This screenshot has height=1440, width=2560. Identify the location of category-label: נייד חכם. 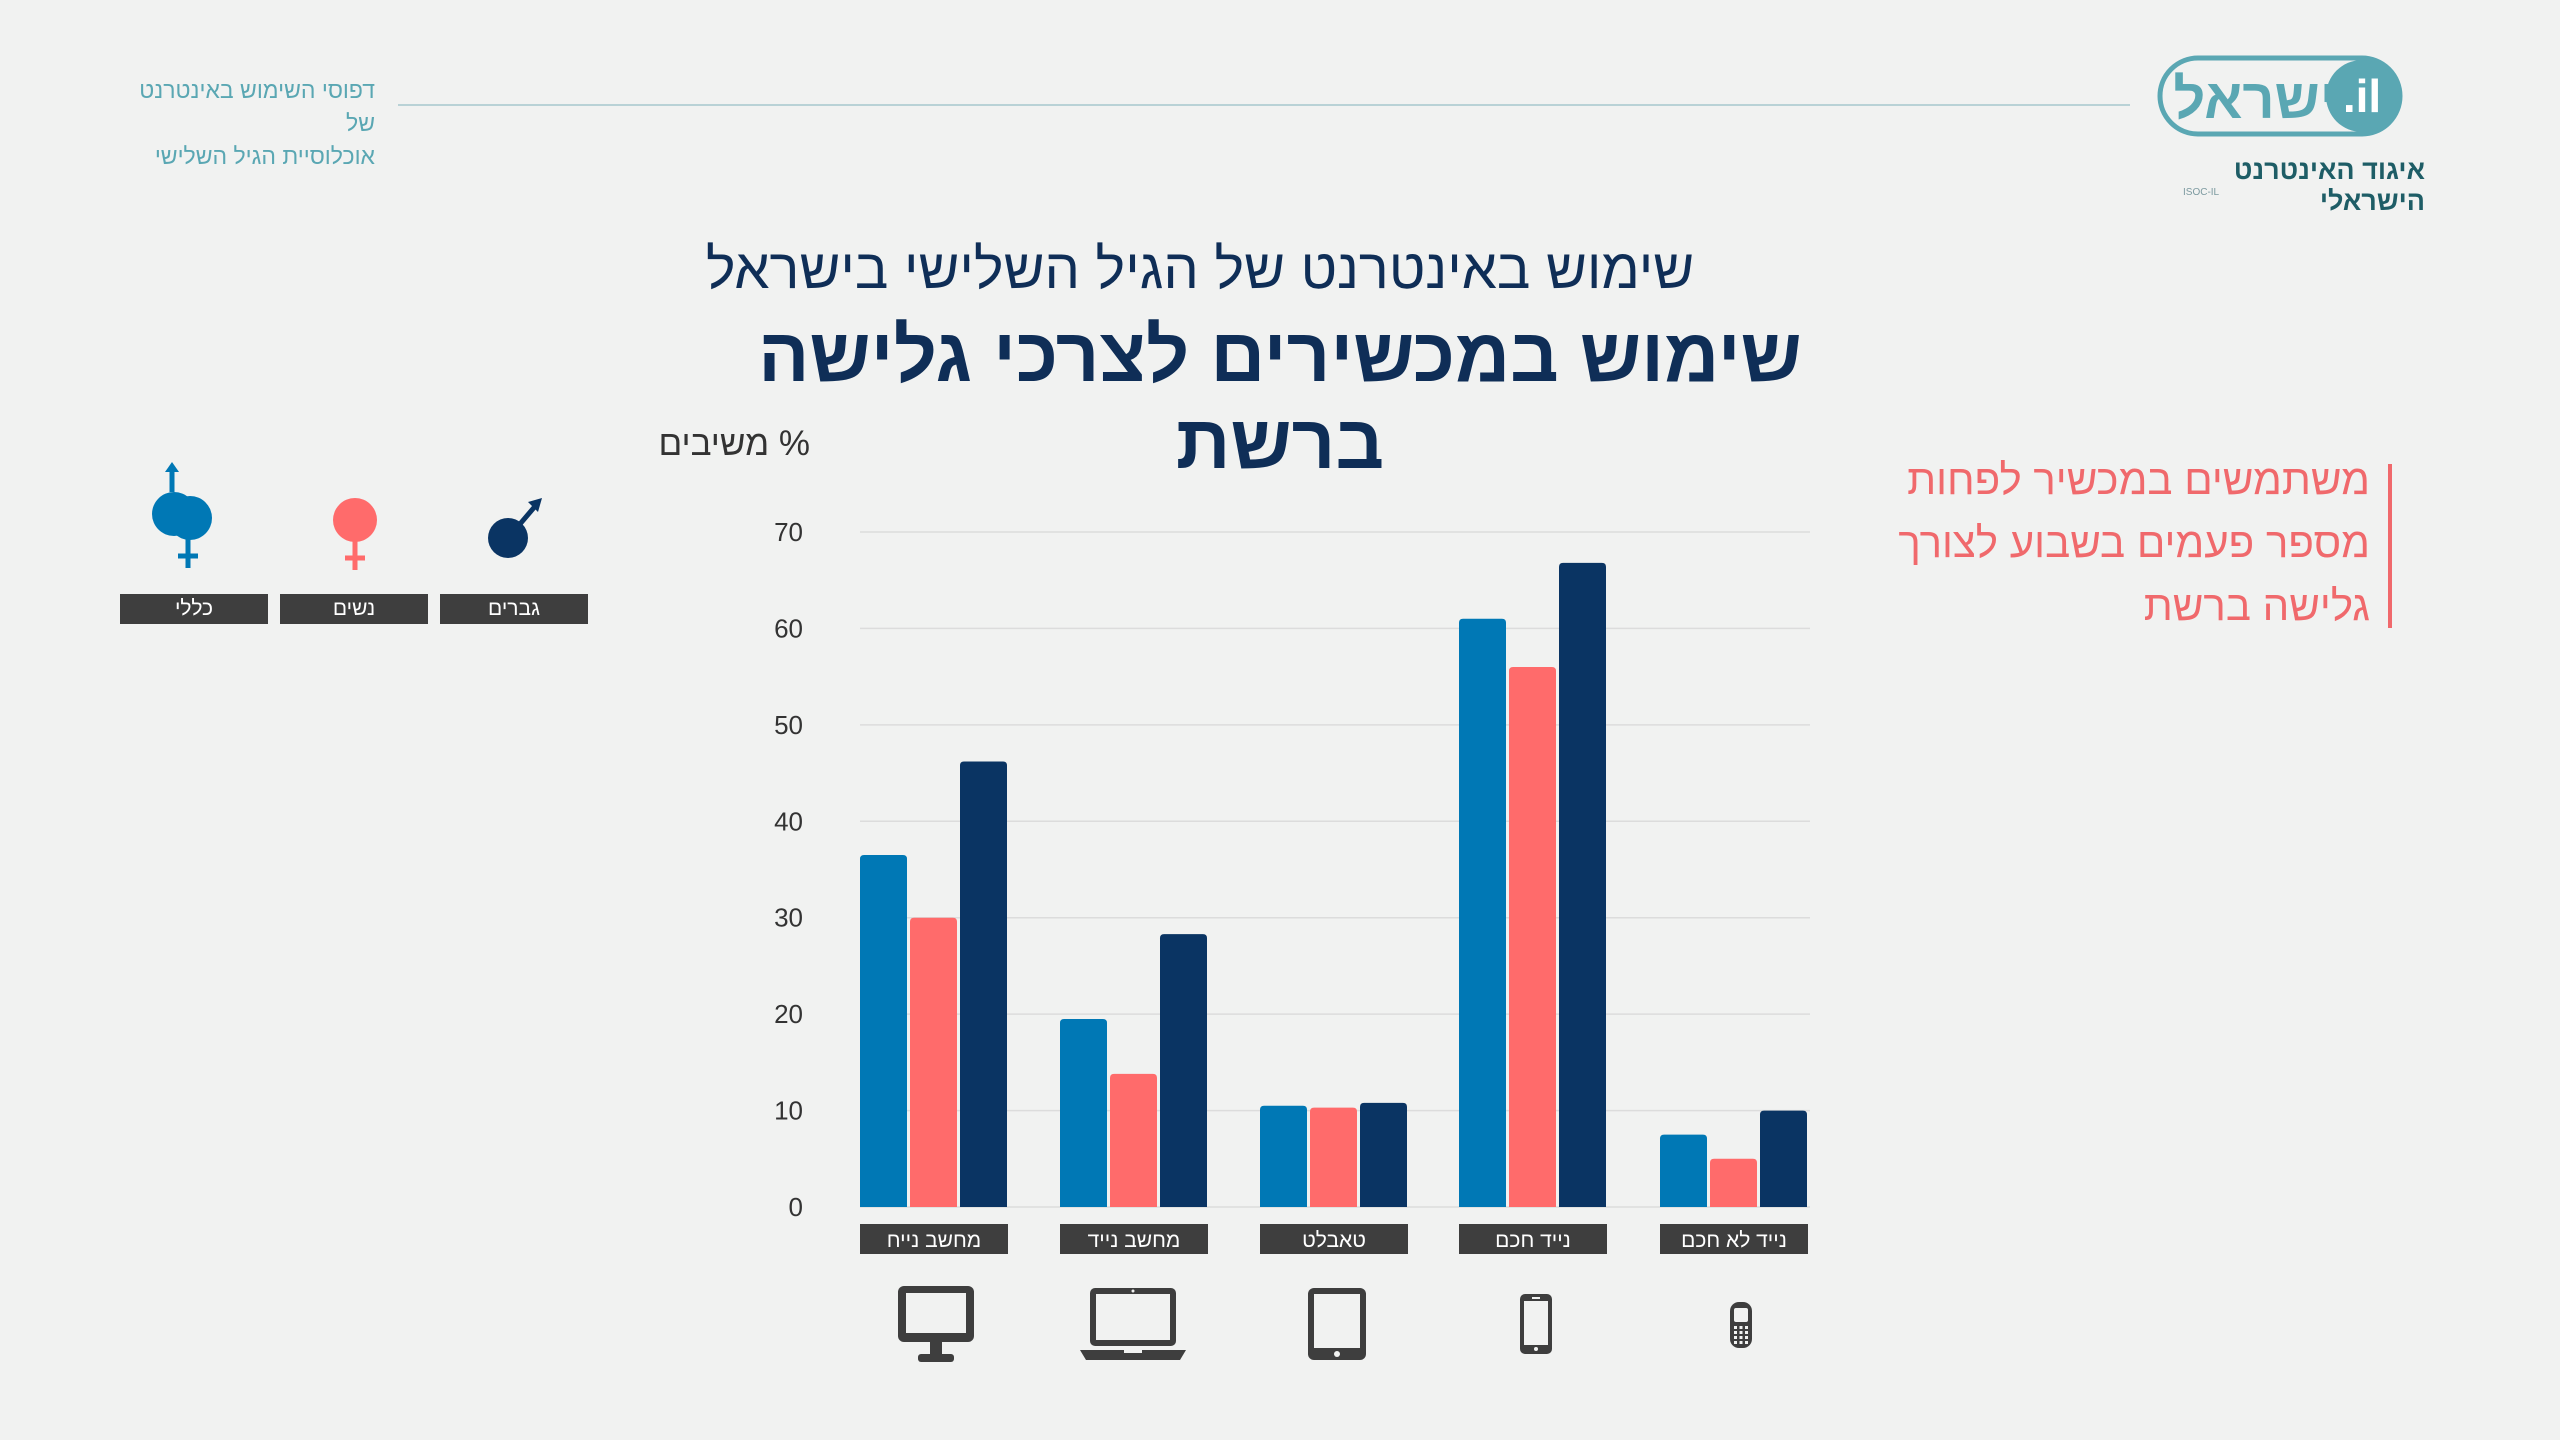
(1533, 1240).